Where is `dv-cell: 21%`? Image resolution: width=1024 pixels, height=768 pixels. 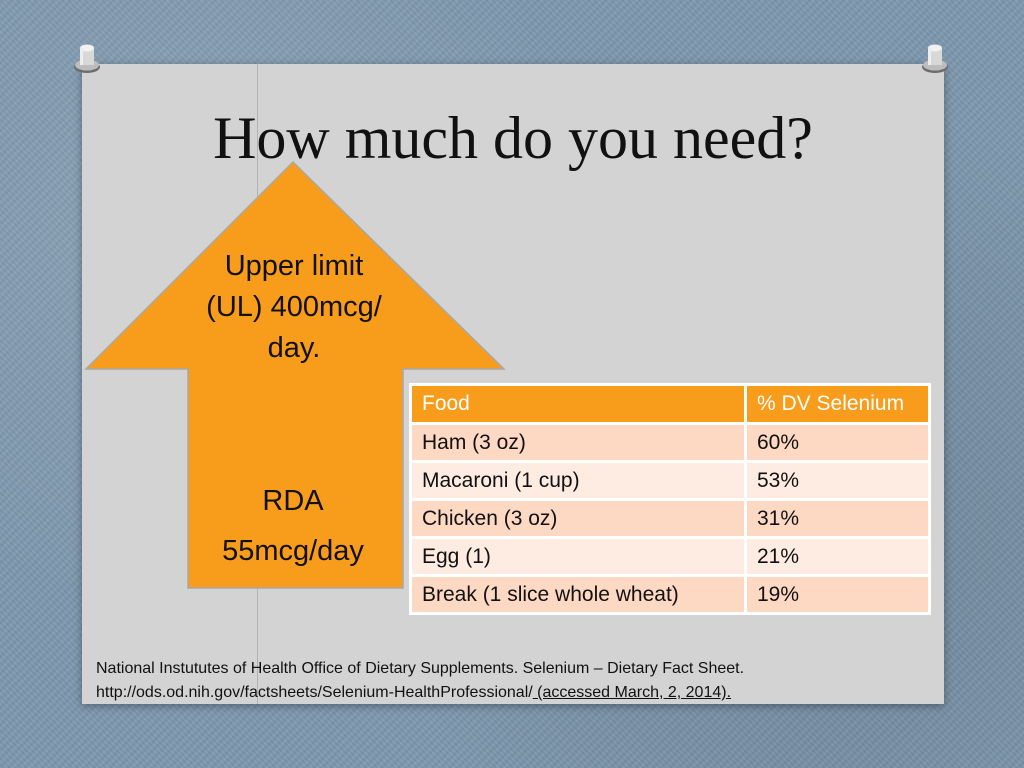 dv-cell: 21% is located at coordinates (837, 556).